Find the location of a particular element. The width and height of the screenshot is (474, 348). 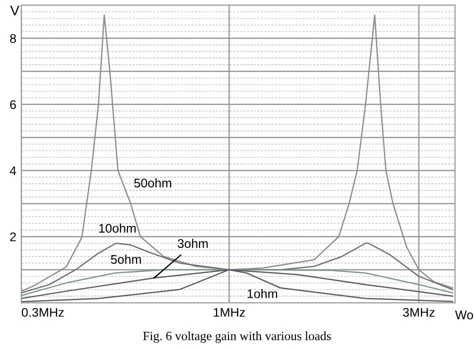

y-tick-label: 6 is located at coordinates (13, 105).